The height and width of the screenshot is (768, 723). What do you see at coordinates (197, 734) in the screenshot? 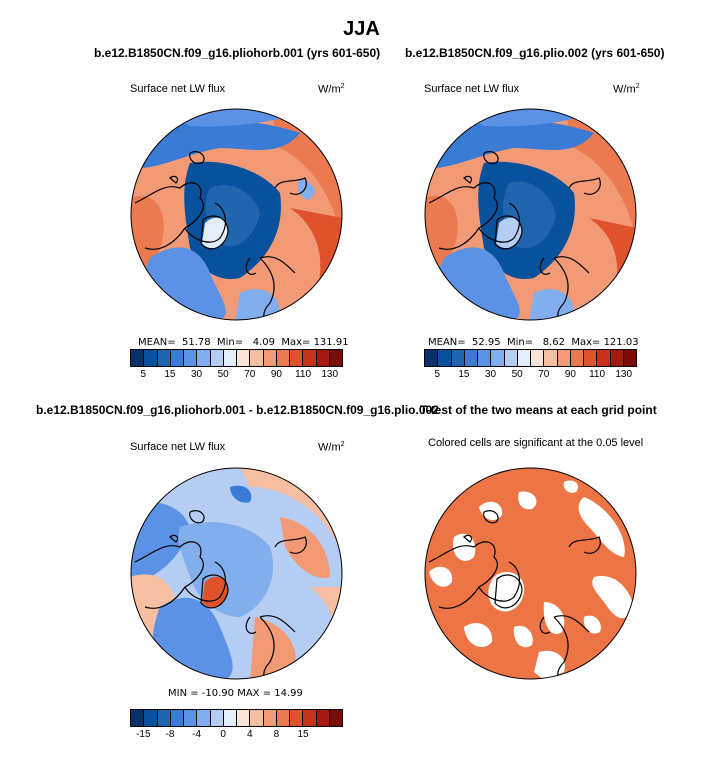
I see `colorbar-tick-label: -4` at bounding box center [197, 734].